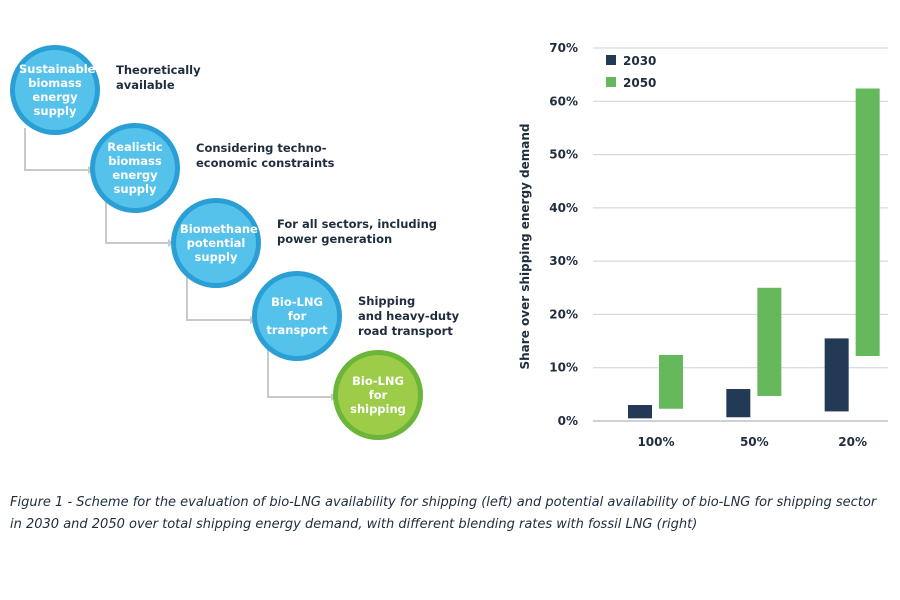 Image resolution: width=900 pixels, height=600 pixels. What do you see at coordinates (611, 60) in the screenshot?
I see `legend-swatch-2030` at bounding box center [611, 60].